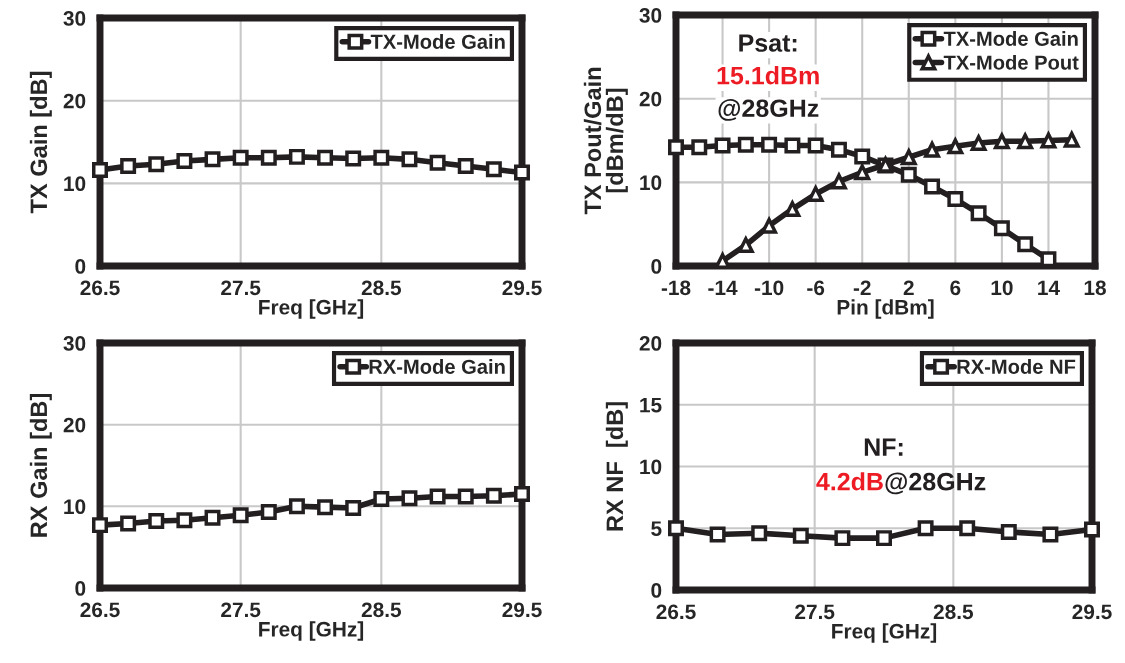  What do you see at coordinates (955, 288) in the screenshot?
I see `x-tick-label: 6` at bounding box center [955, 288].